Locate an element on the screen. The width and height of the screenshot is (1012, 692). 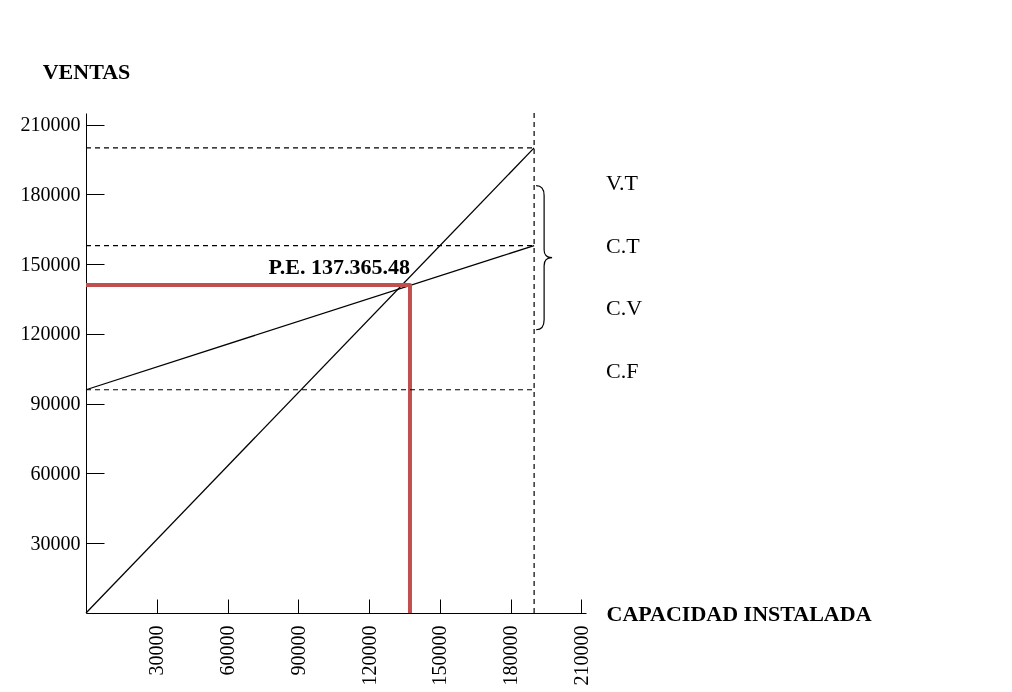
annotation: P.E. 137.365.48 is located at coordinates (339, 267).